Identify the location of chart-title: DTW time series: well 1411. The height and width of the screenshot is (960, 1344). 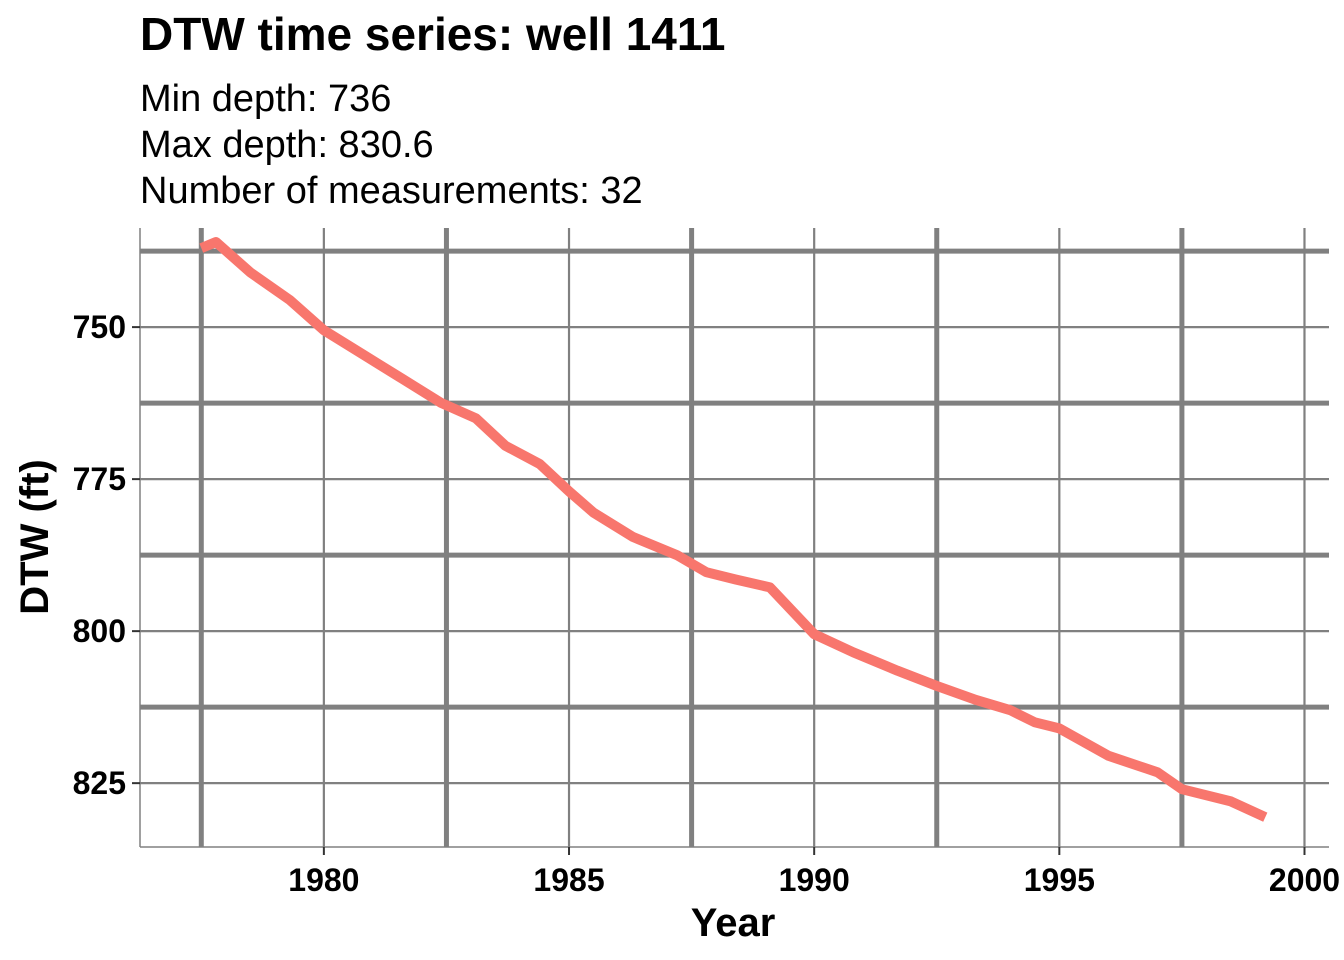
(433, 34).